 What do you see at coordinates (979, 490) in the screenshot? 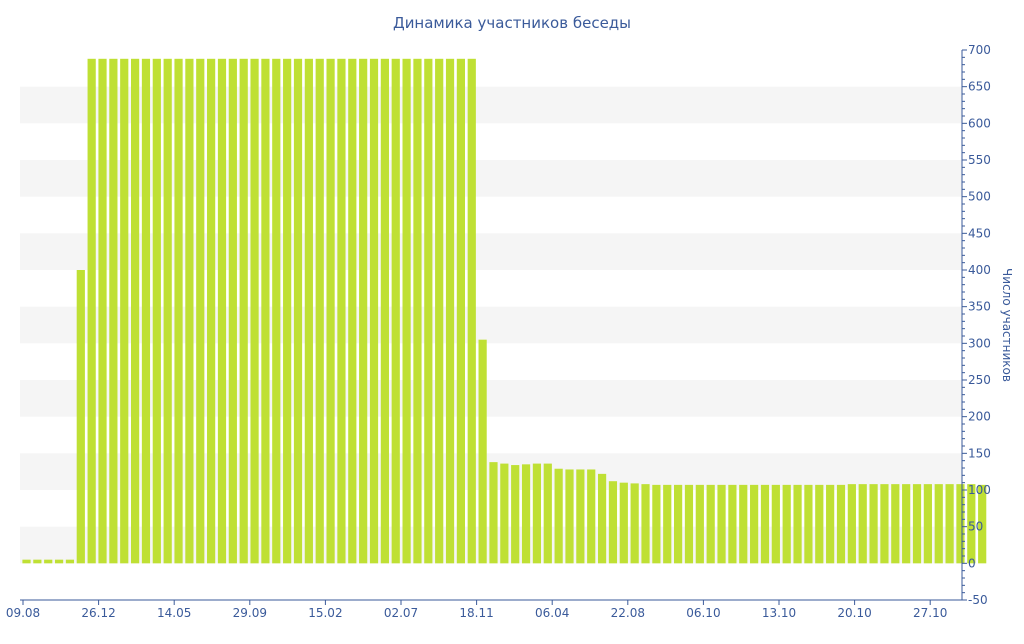
I see `y-tick-label: 100` at bounding box center [979, 490].